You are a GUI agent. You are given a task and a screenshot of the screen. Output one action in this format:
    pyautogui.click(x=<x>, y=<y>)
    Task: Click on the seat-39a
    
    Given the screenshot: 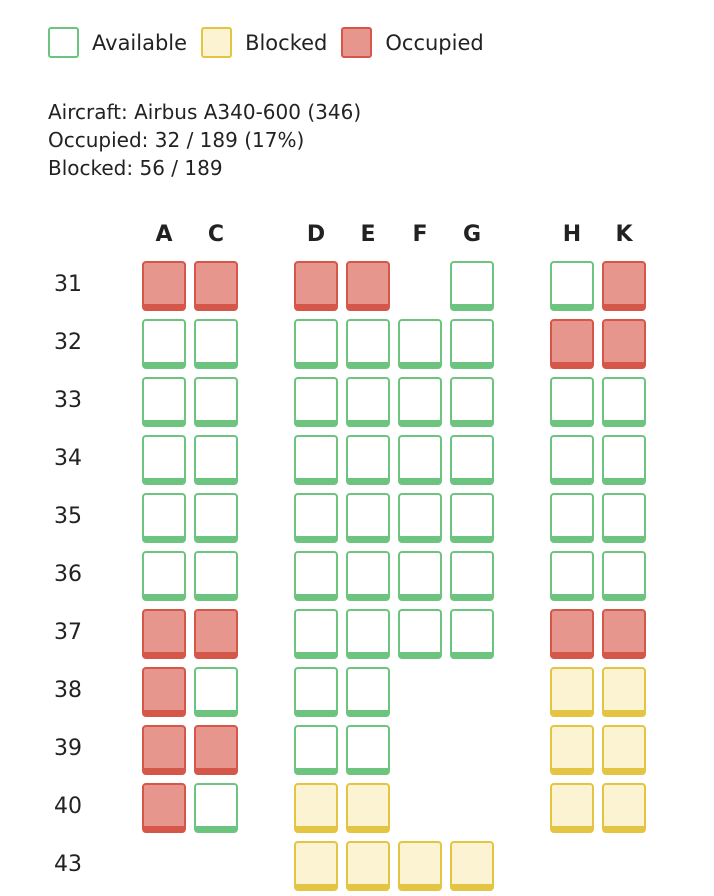 What is the action you would take?
    pyautogui.click(x=164, y=750)
    